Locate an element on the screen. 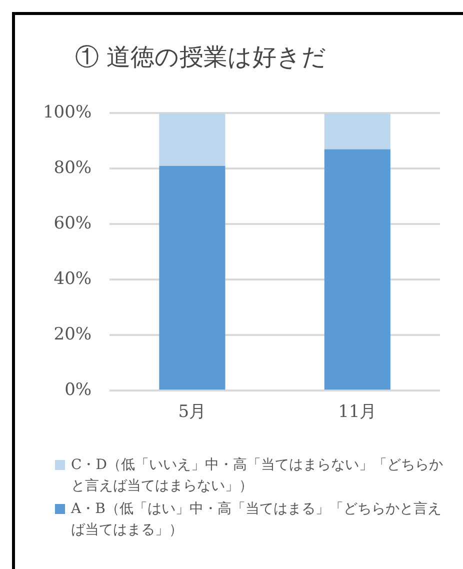  legend-label: C・D（低「いいえ」中・高「当てはまらない」「どちらかと言えば当てはまらない」） is located at coordinates (257, 476).